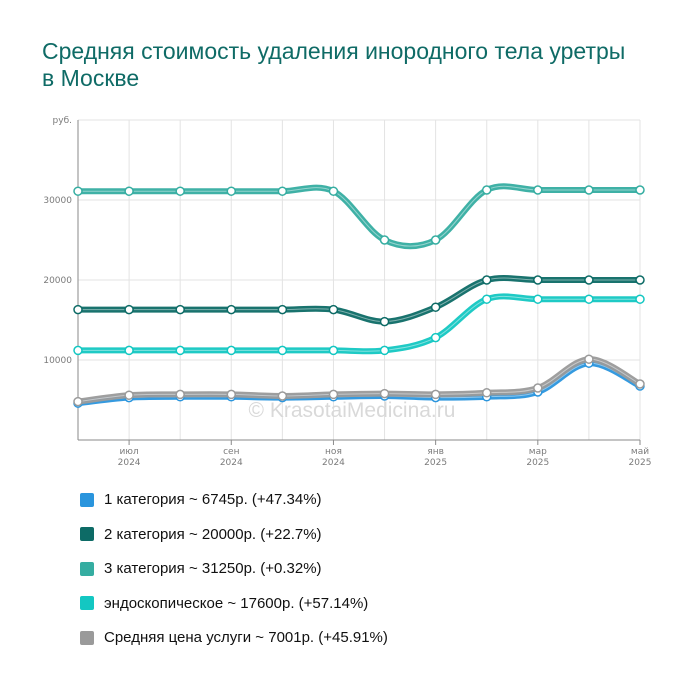  Describe the element at coordinates (435, 452) in the screenshot. I see `x-tick-label-month: янв` at that location.